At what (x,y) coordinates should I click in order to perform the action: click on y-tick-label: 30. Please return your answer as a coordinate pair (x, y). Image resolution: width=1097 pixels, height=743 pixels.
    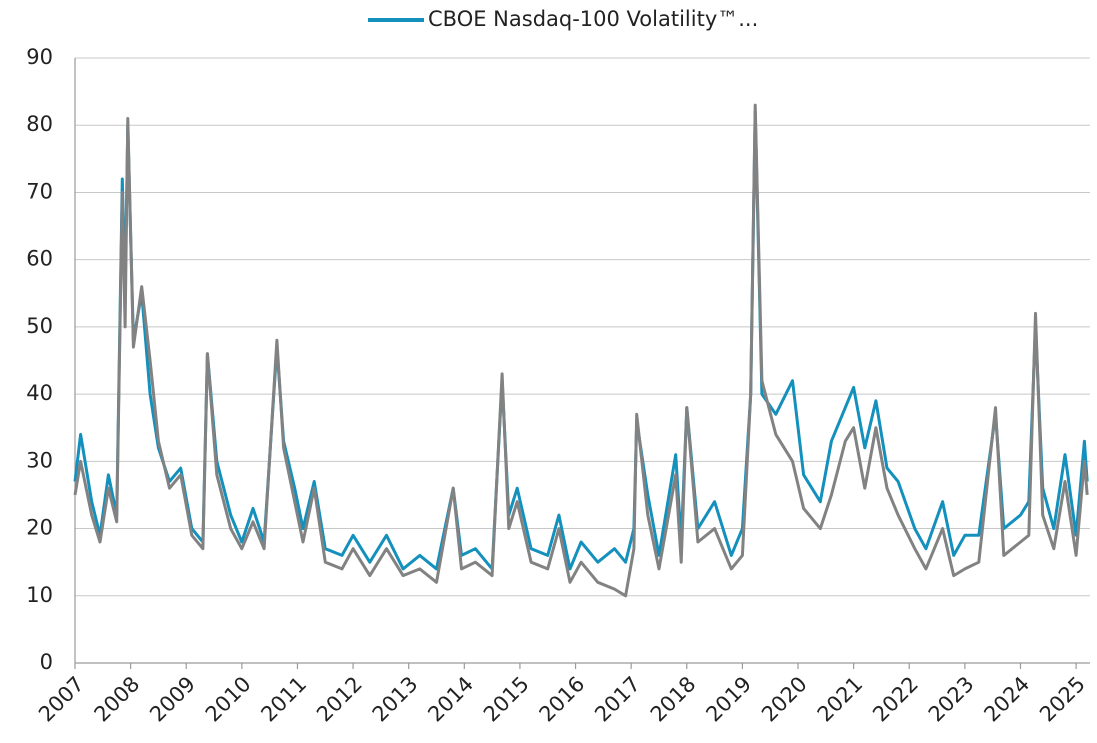
    Looking at the image, I should click on (39, 460).